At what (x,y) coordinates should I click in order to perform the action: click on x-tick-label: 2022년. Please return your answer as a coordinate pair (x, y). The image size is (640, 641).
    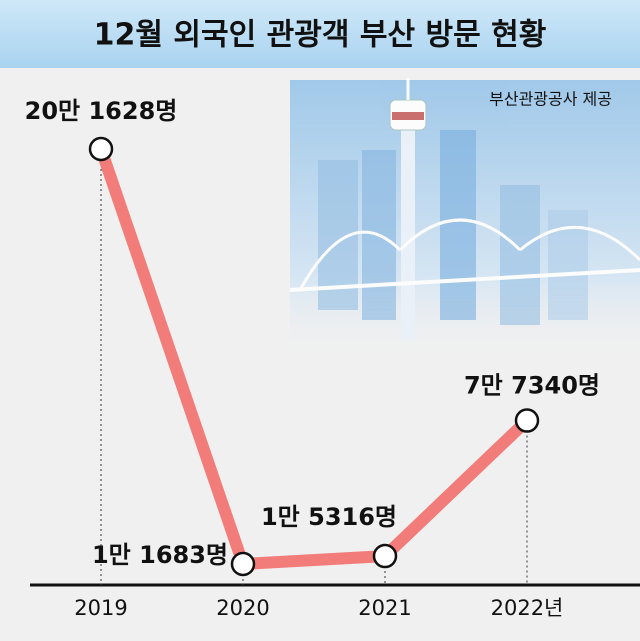
    Looking at the image, I should click on (527, 608).